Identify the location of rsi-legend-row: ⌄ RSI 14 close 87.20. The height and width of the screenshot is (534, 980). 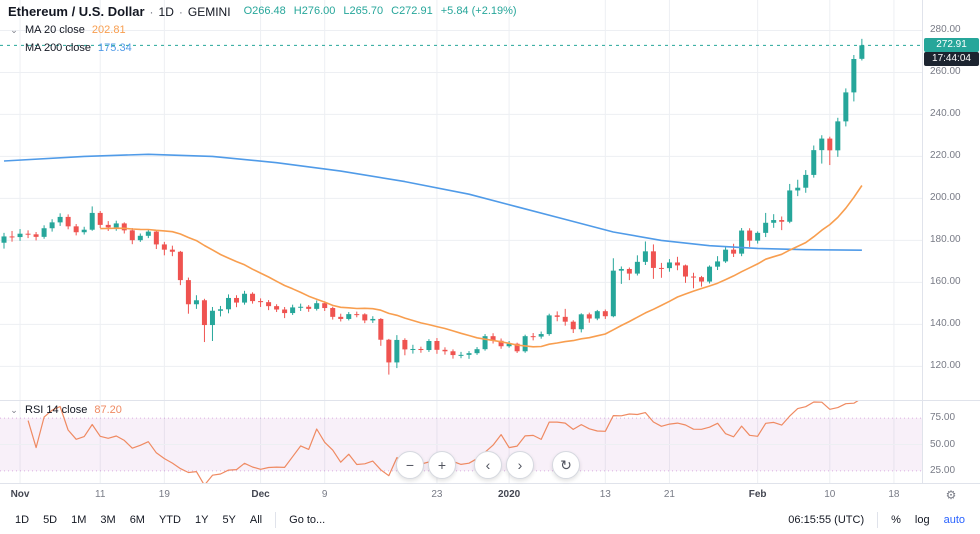
(65, 410).